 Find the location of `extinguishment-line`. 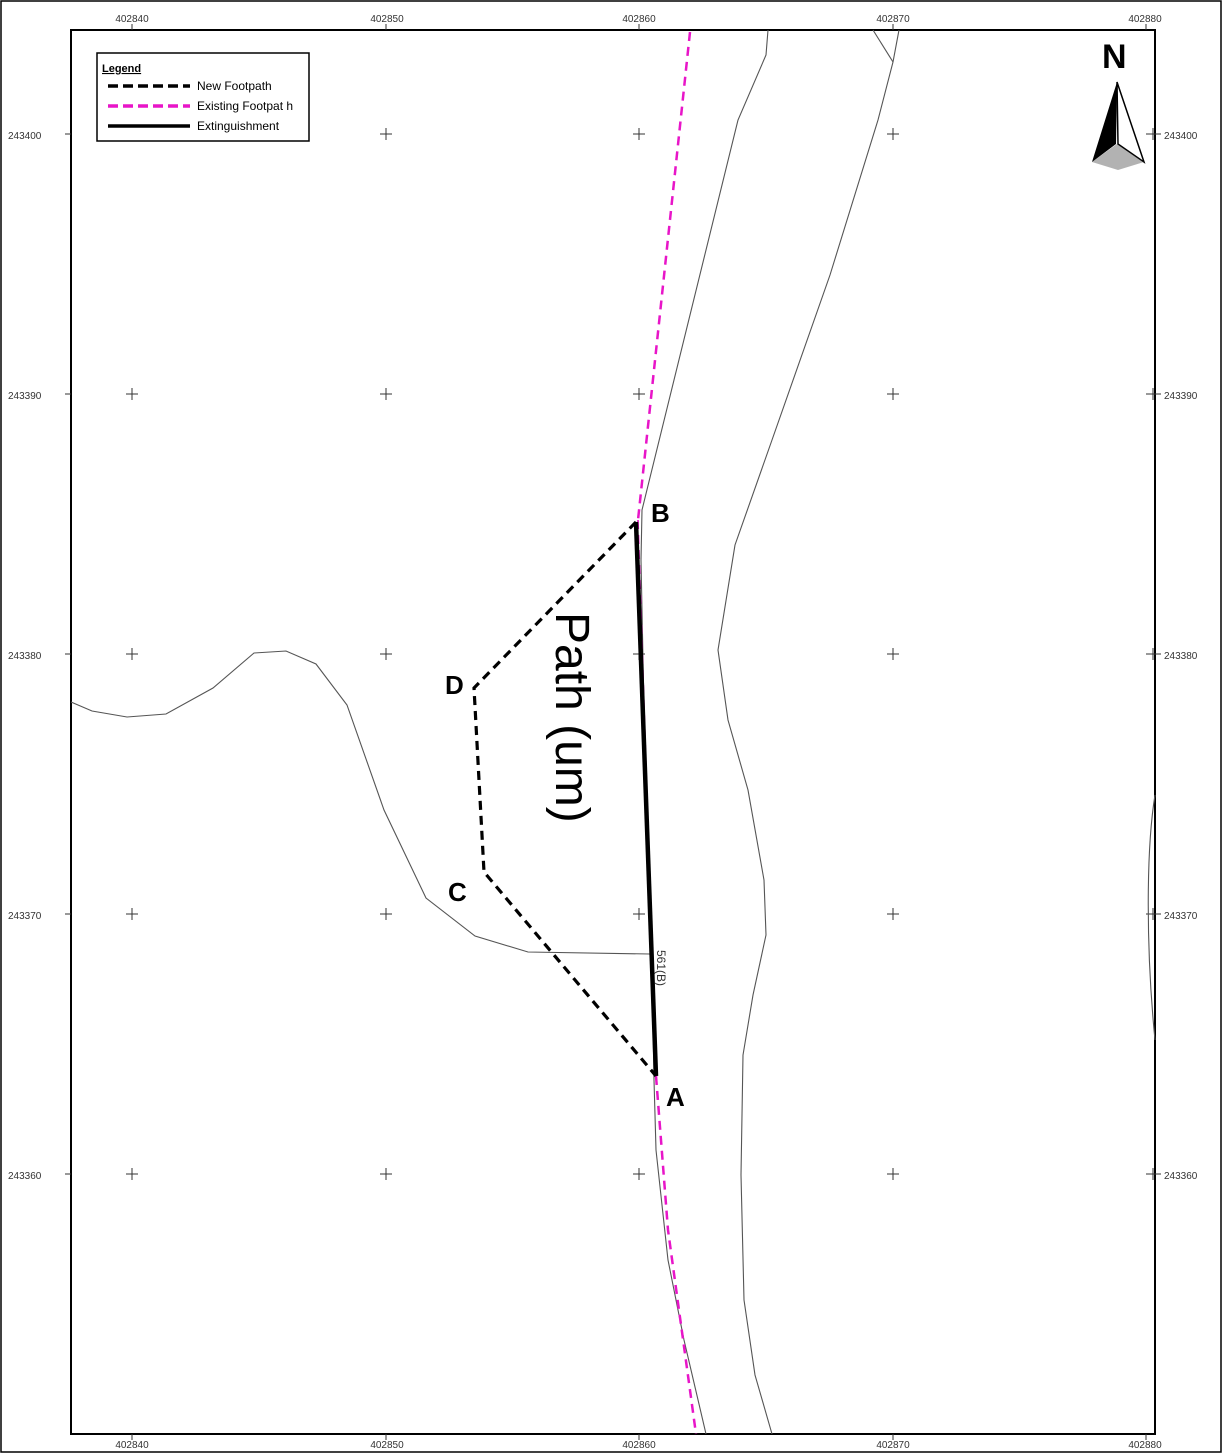

extinguishment-line is located at coordinates (646, 799).